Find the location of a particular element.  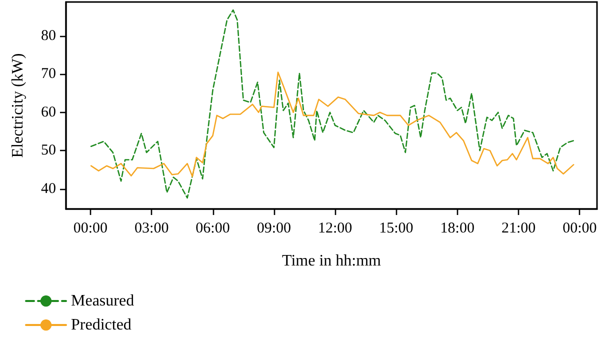

x-tick-label: 09:00 is located at coordinates (273, 228).